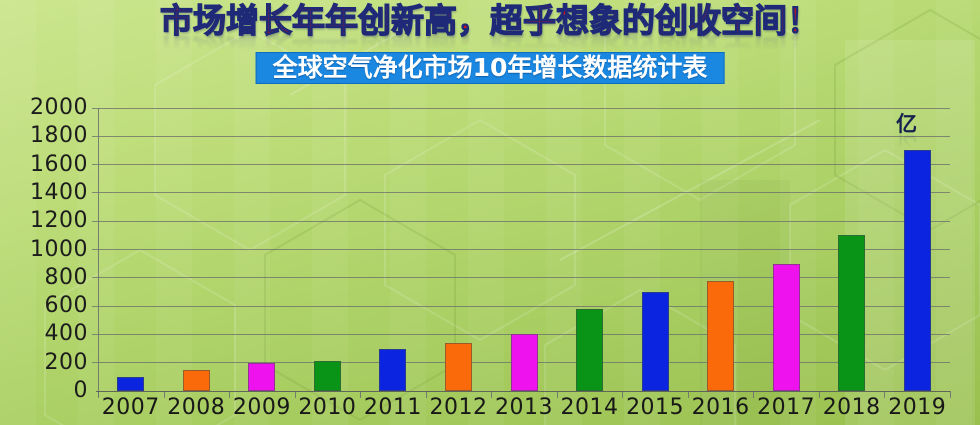 This screenshot has width=980, height=425. Describe the element at coordinates (59, 107) in the screenshot. I see `y-tick-label-2000: 2000` at that location.